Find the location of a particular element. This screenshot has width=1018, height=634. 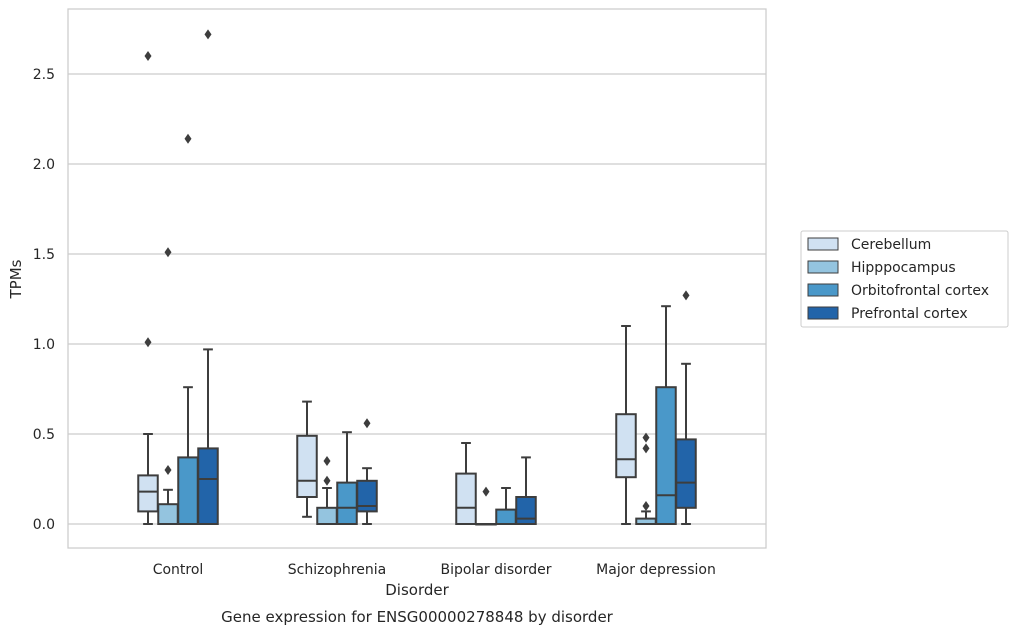

legend-frame is located at coordinates (904, 279).